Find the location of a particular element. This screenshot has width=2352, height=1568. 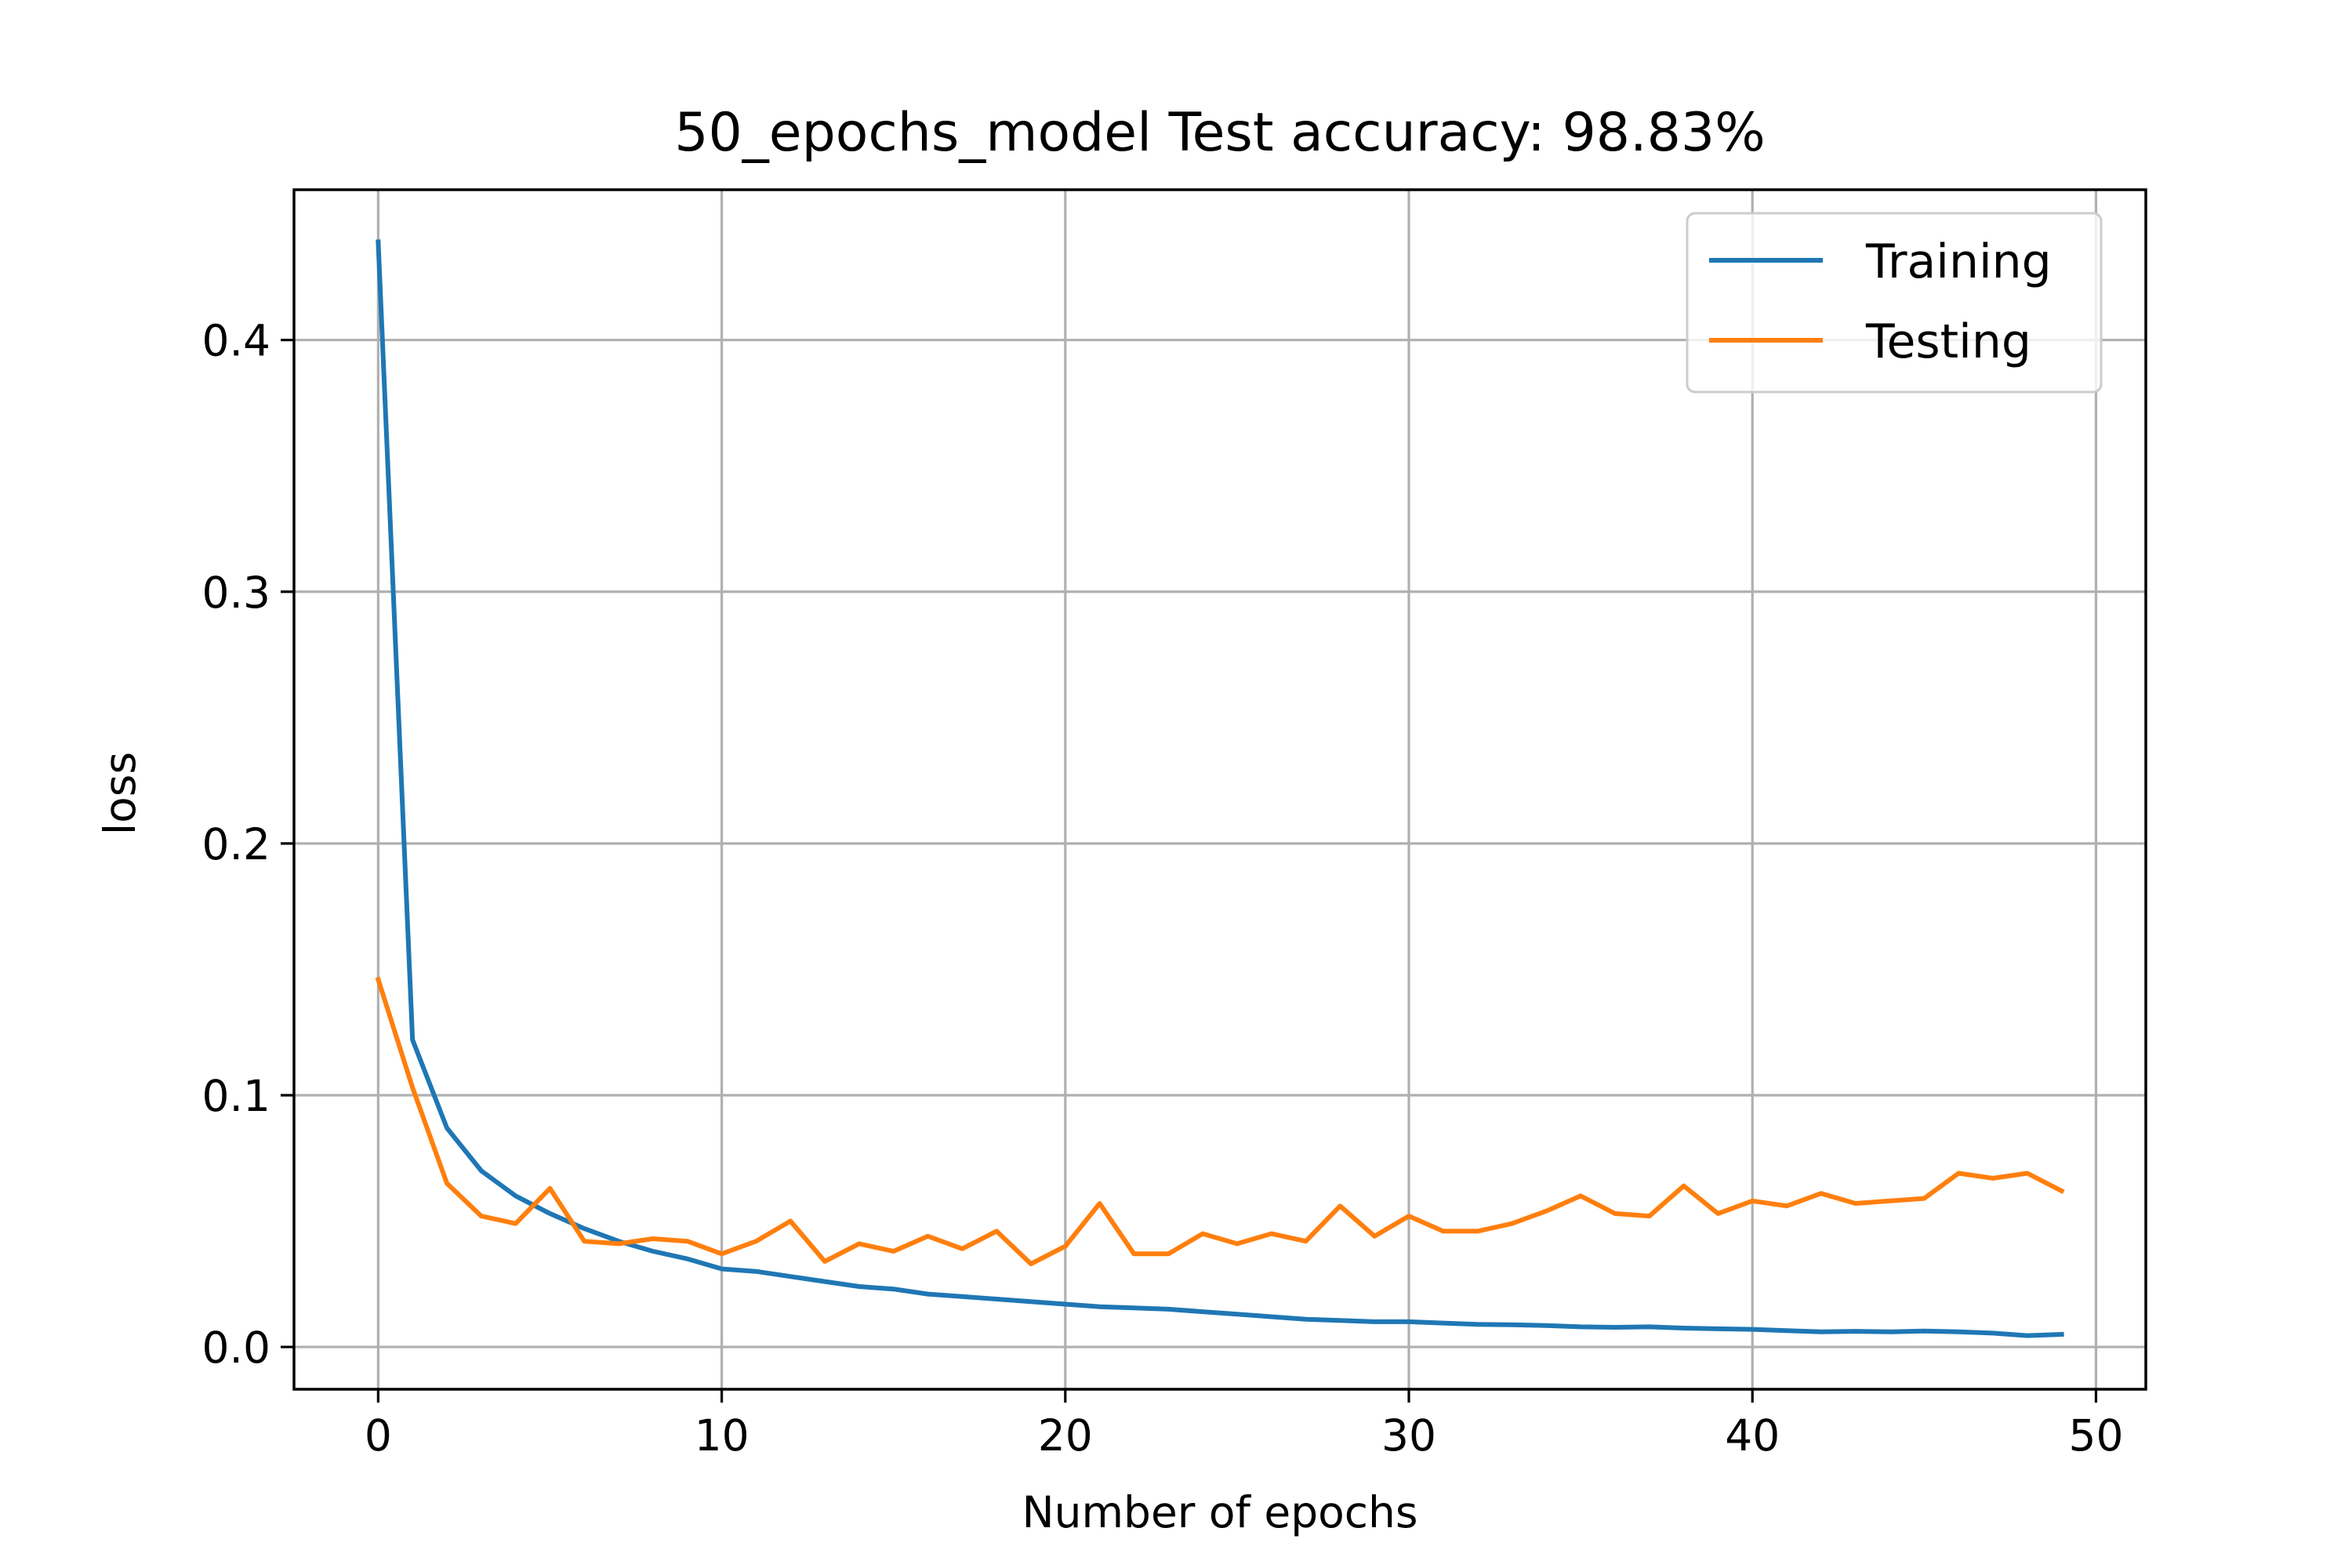

x-axis-ticks: 0 10 20 30 40 50 is located at coordinates (1244, 1425).